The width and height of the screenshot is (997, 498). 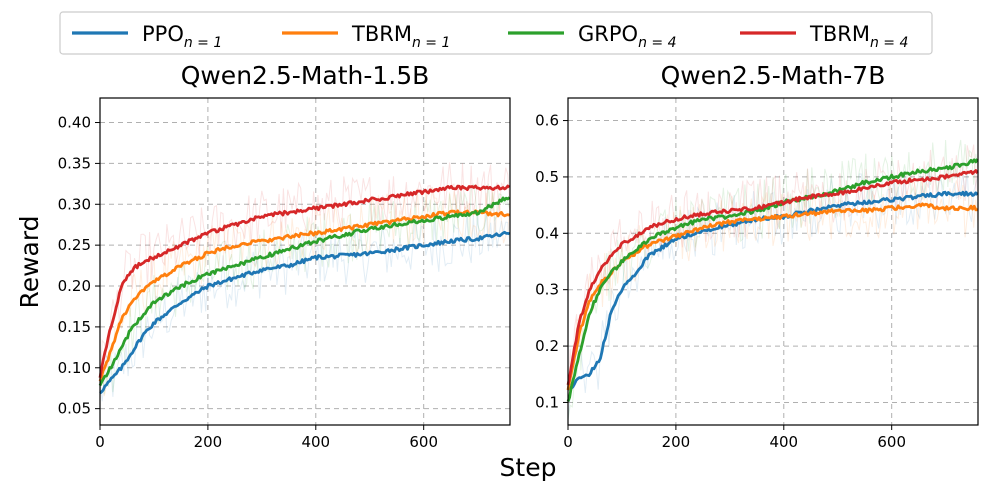 What do you see at coordinates (400, 36) in the screenshot?
I see `legend-label: TBRMn = 1` at bounding box center [400, 36].